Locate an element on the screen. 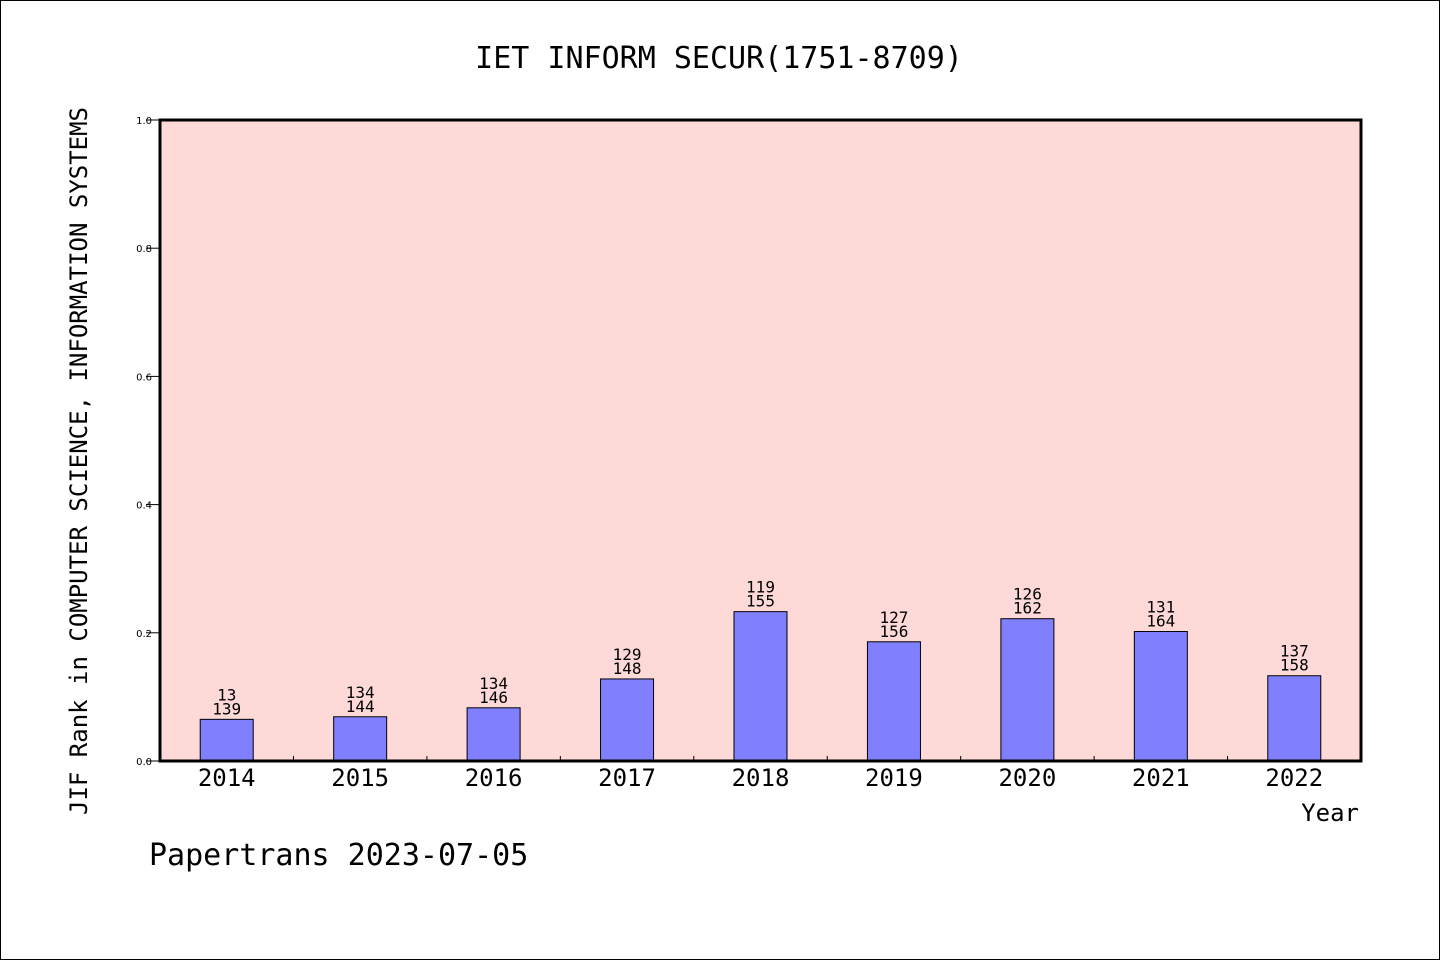 The height and width of the screenshot is (960, 1440). y-tick-label: 0.6 is located at coordinates (144, 377).